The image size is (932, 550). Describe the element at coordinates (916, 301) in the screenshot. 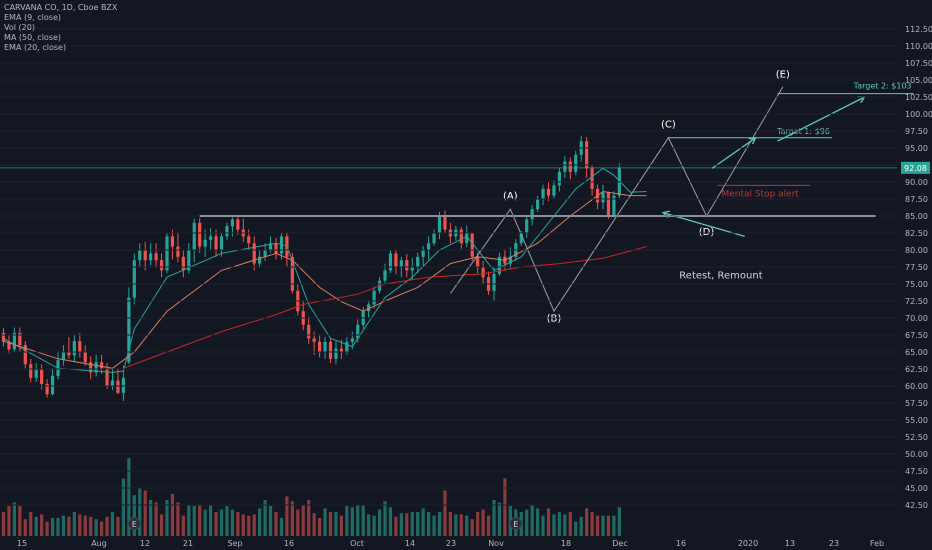

I see `y-tick-label: 72.50` at that location.